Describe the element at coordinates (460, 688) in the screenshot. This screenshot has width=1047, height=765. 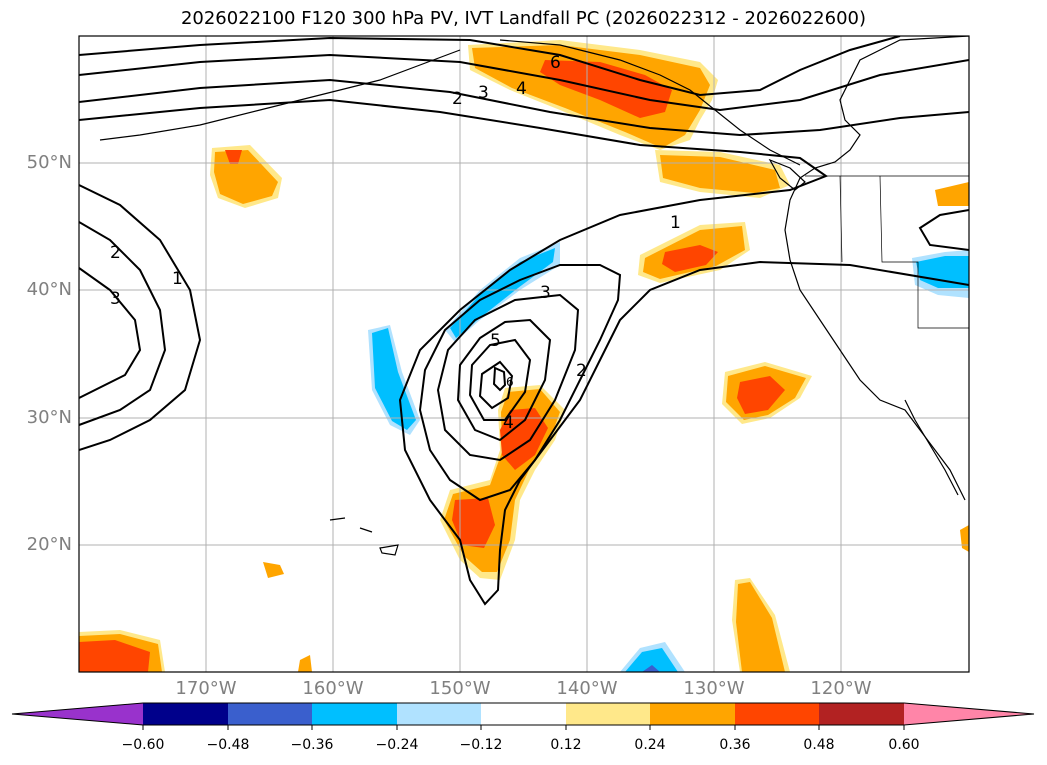
I see `longitude-label: 150°W` at that location.